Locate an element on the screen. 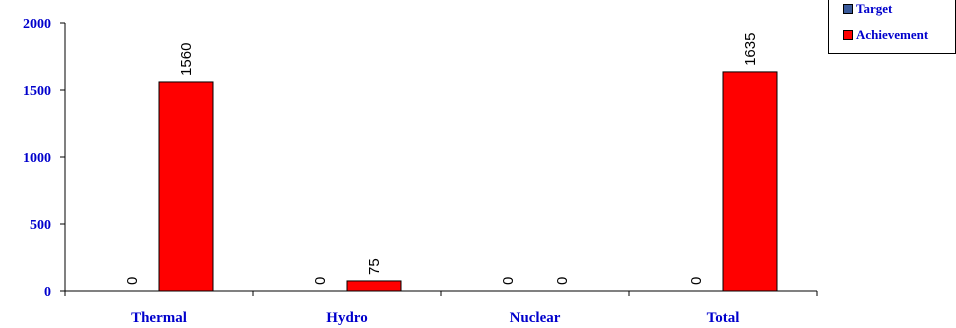 The height and width of the screenshot is (328, 956). x-category-label: Total is located at coordinates (723, 318).